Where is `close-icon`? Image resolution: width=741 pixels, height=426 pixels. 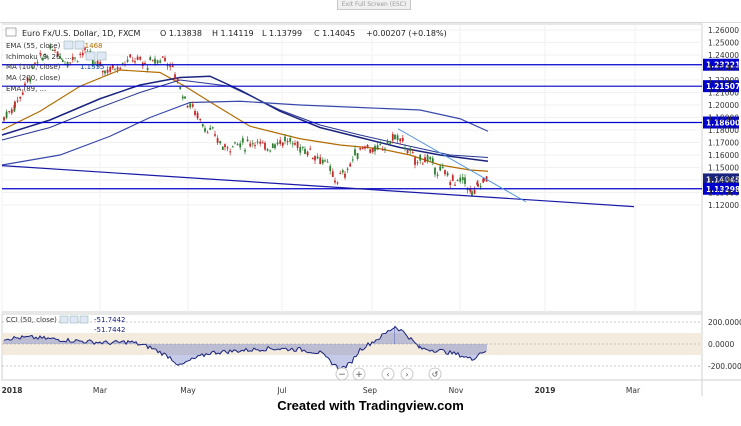 close-icon is located at coordinates (84, 319).